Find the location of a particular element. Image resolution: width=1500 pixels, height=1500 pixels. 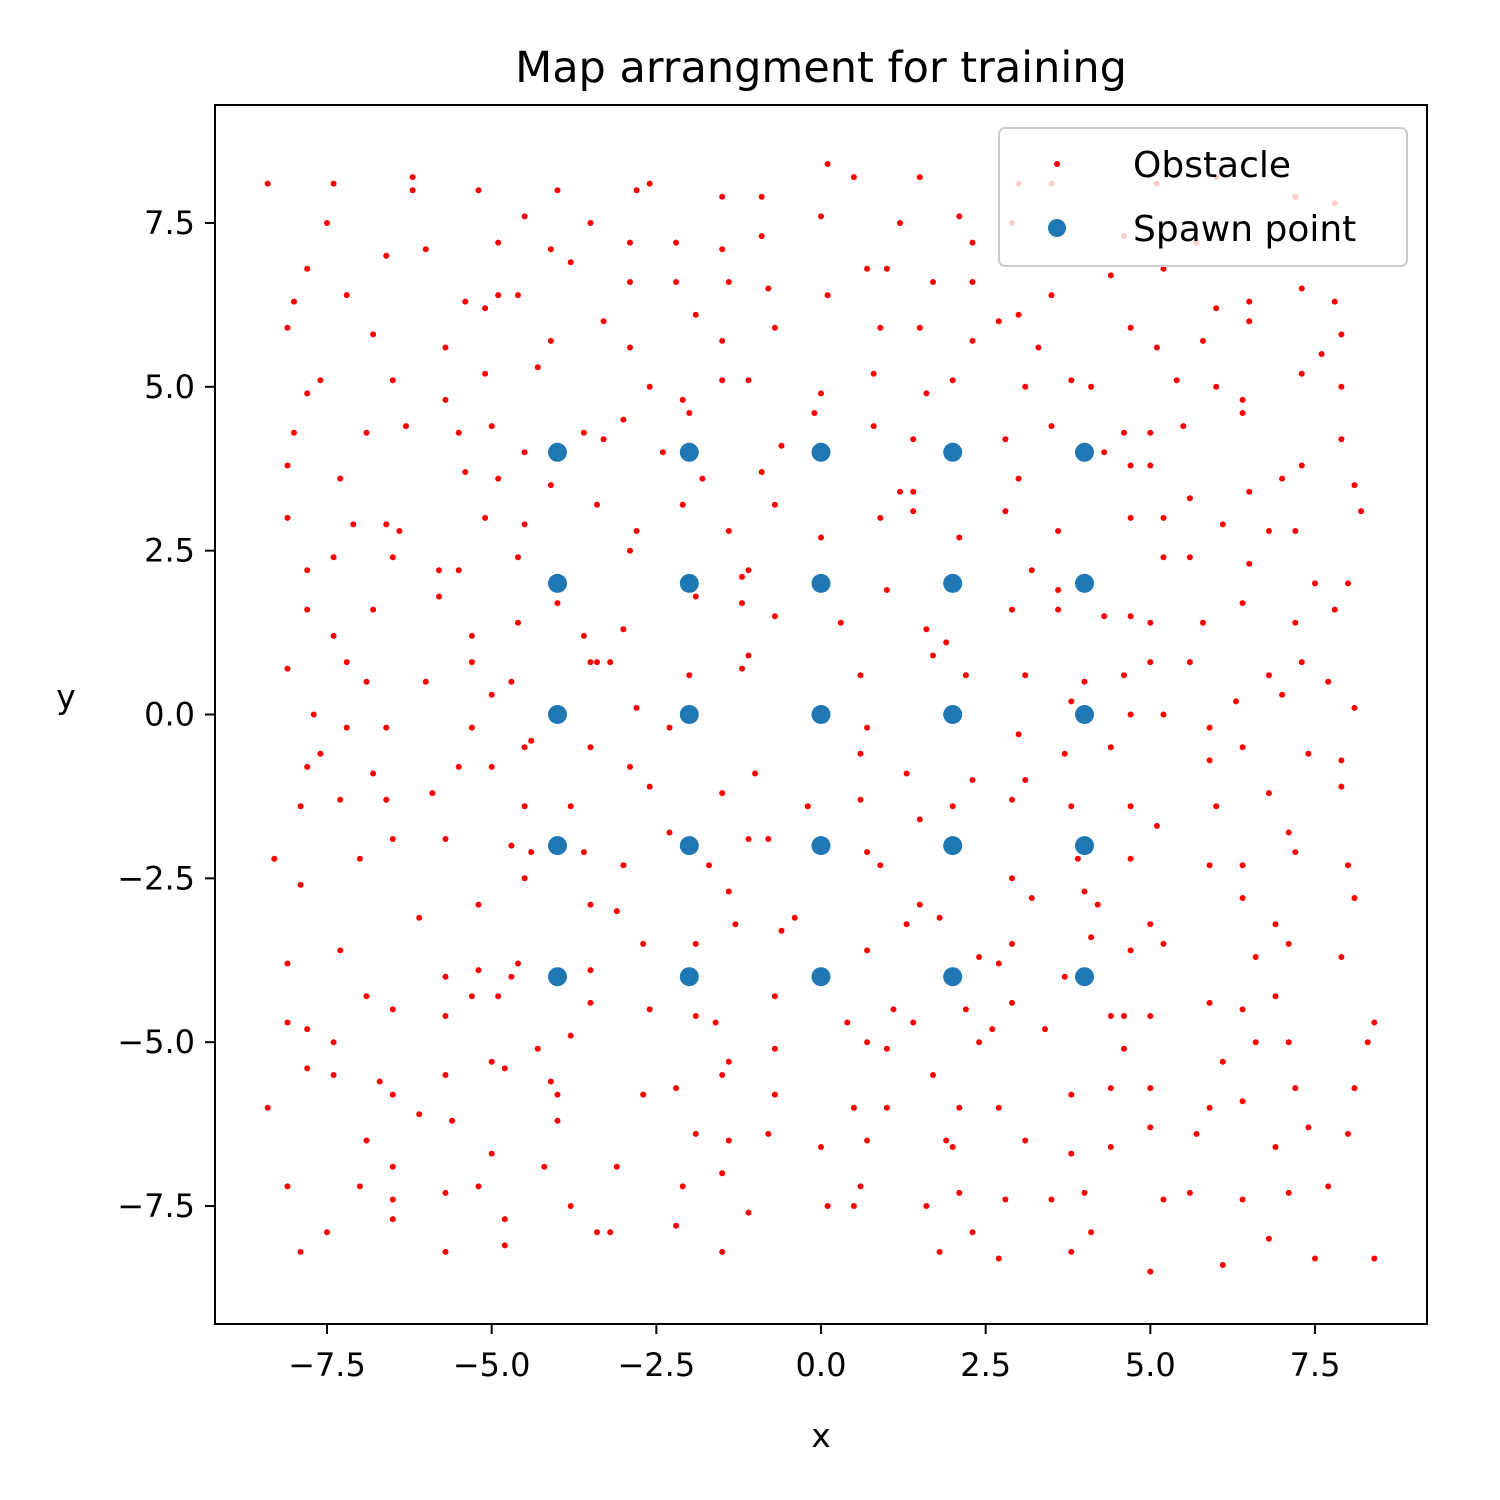

legend: Obstacle Spawn point is located at coordinates (1203, 197).